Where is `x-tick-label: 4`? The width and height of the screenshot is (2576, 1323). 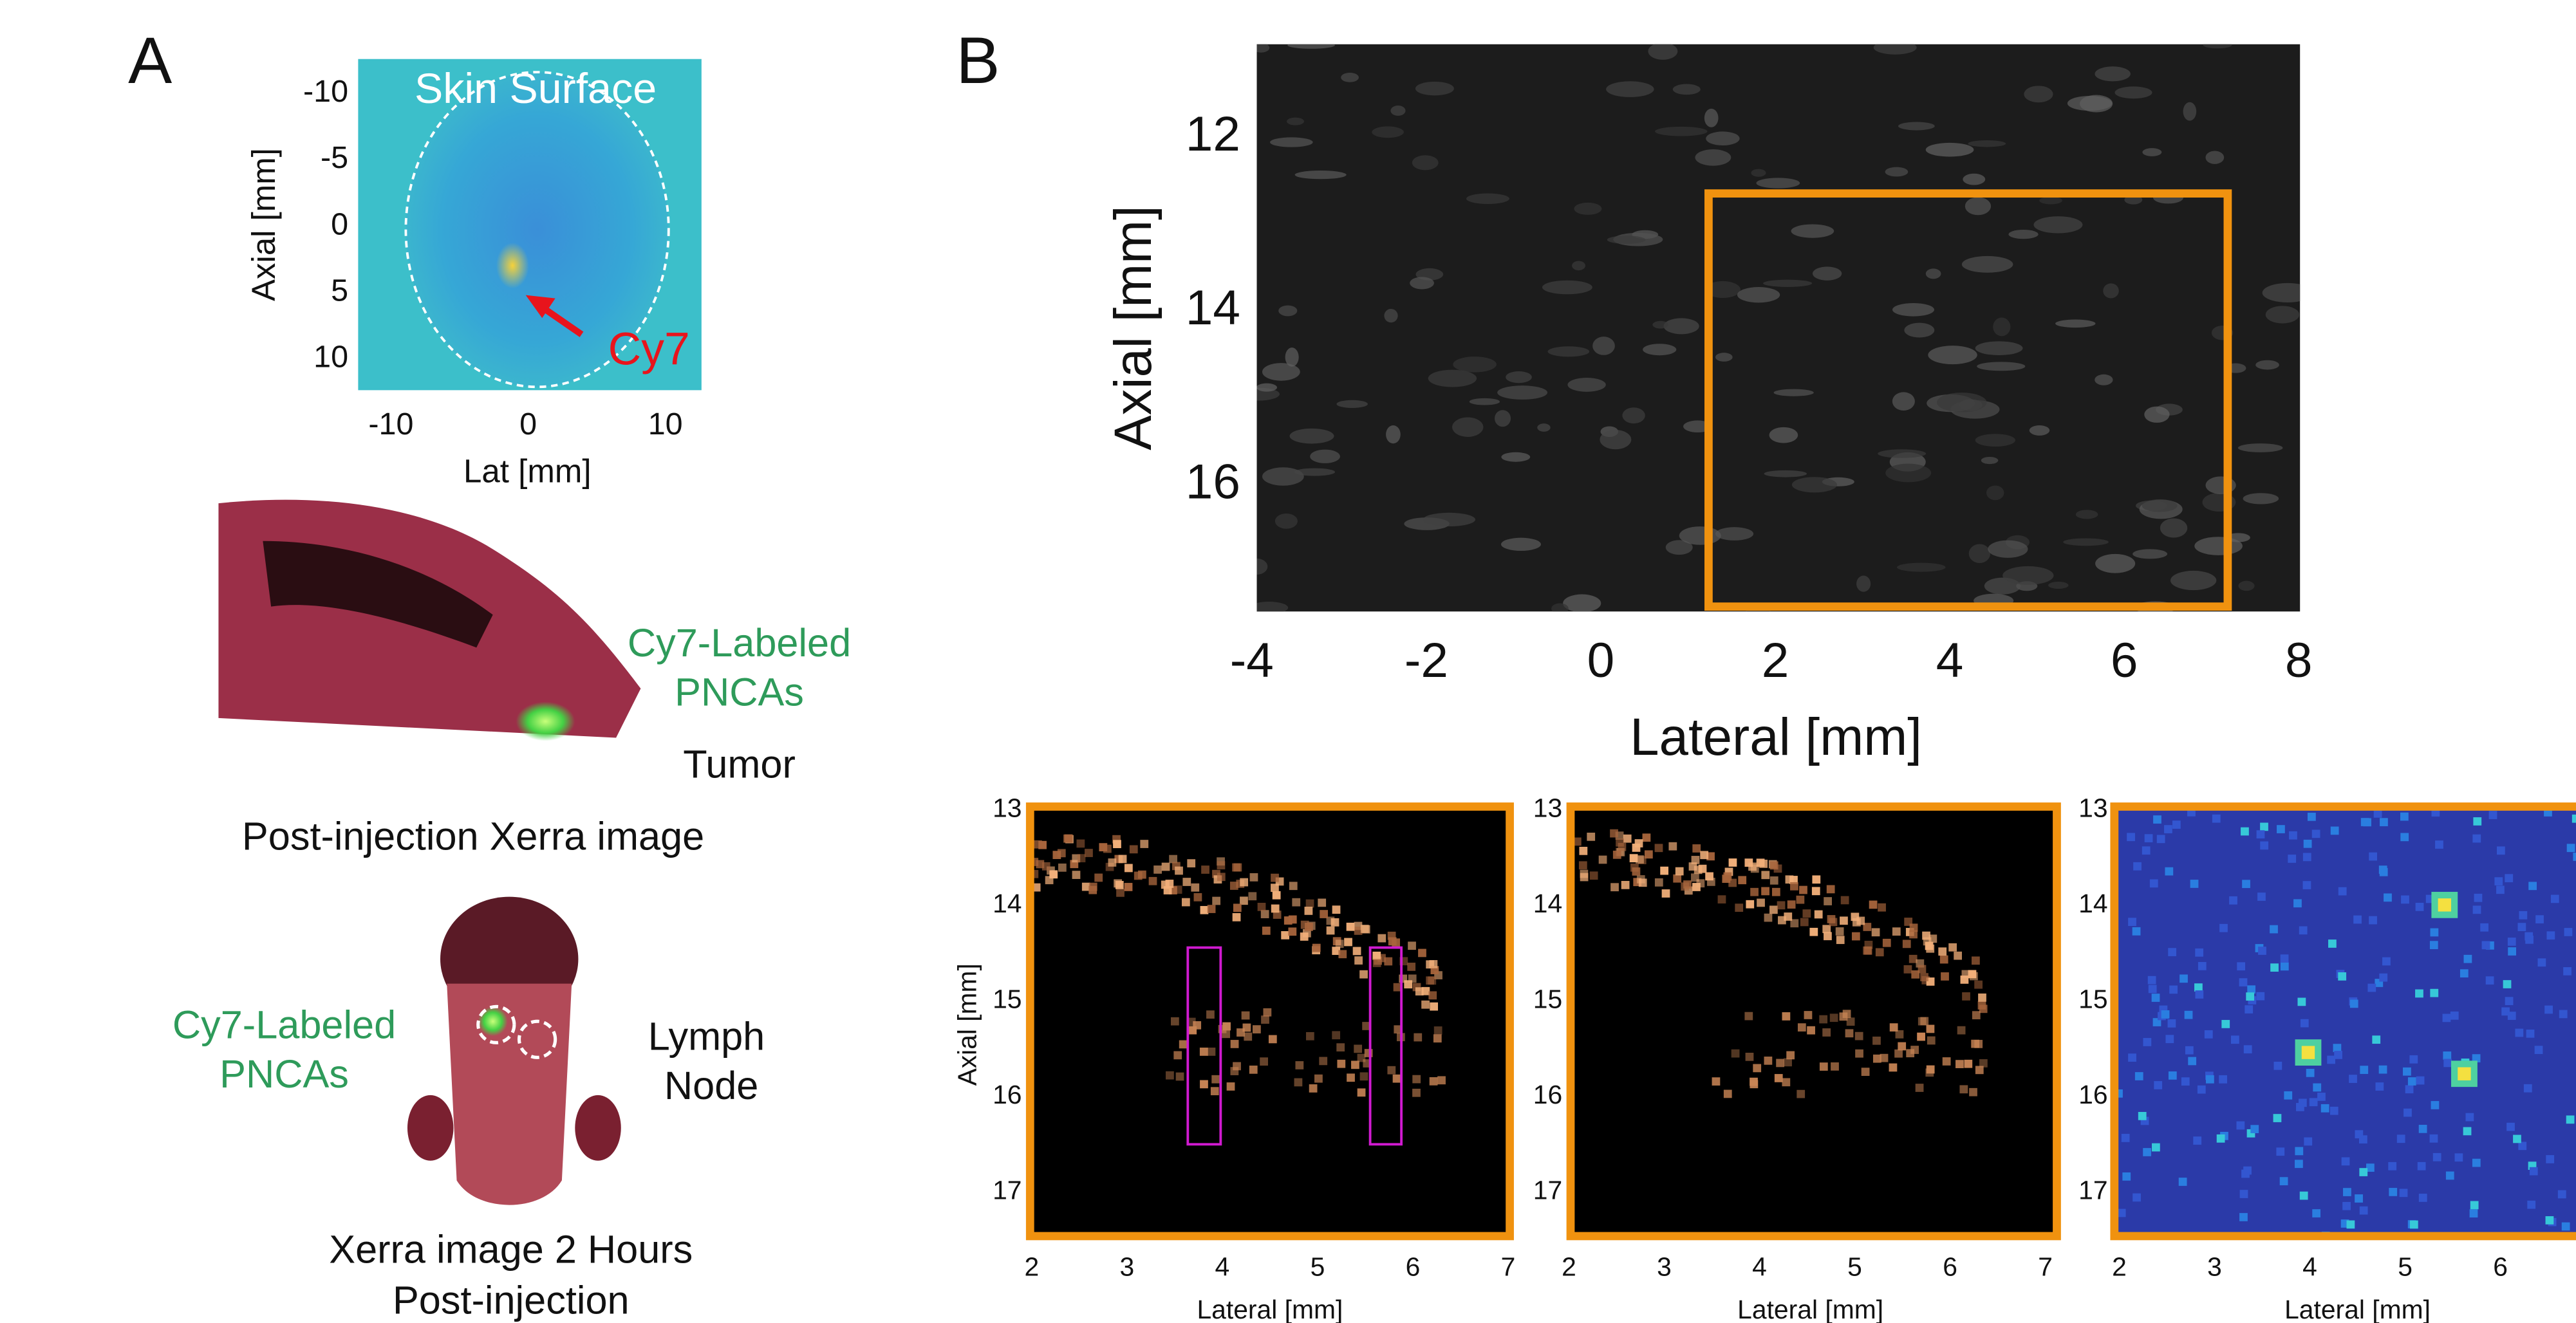 x-tick-label: 4 is located at coordinates (2309, 1267).